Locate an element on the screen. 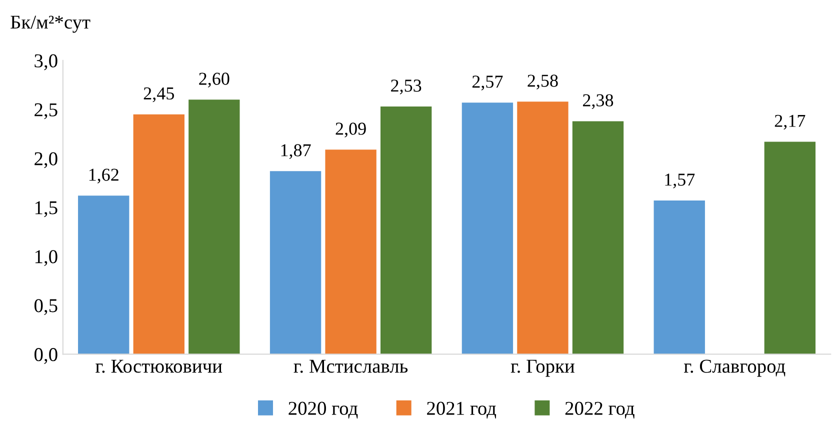  data-label: 2,60 is located at coordinates (214, 80).